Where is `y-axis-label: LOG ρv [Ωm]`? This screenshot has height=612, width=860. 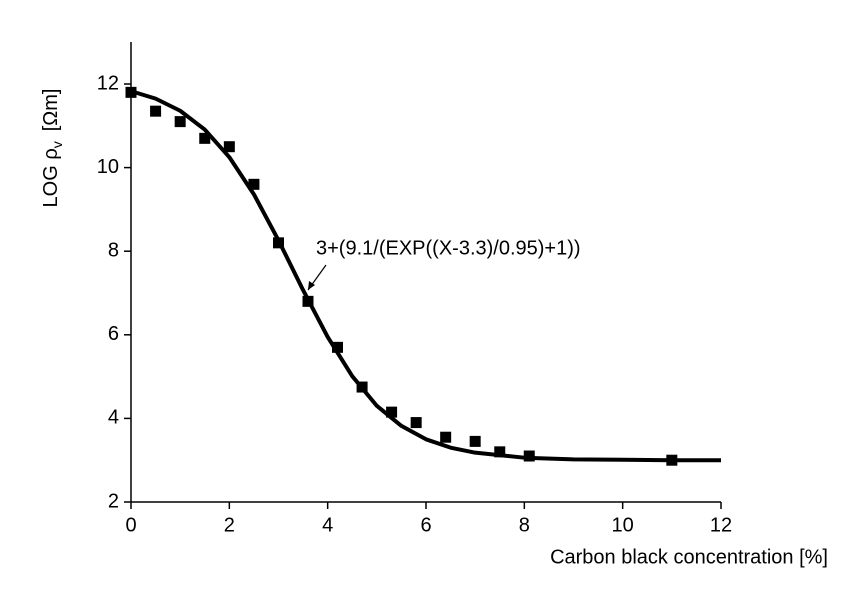
y-axis-label: LOG ρv [Ωm] is located at coordinates (52, 148).